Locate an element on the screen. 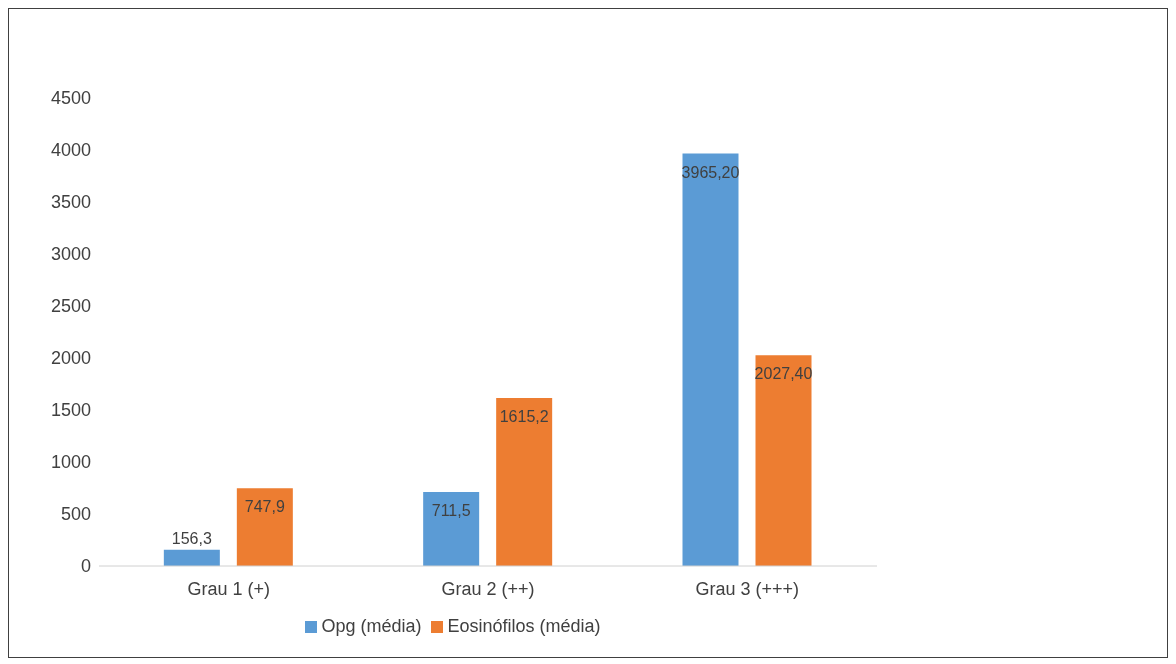 The width and height of the screenshot is (1176, 664). data-label: 747,9 is located at coordinates (264, 507).